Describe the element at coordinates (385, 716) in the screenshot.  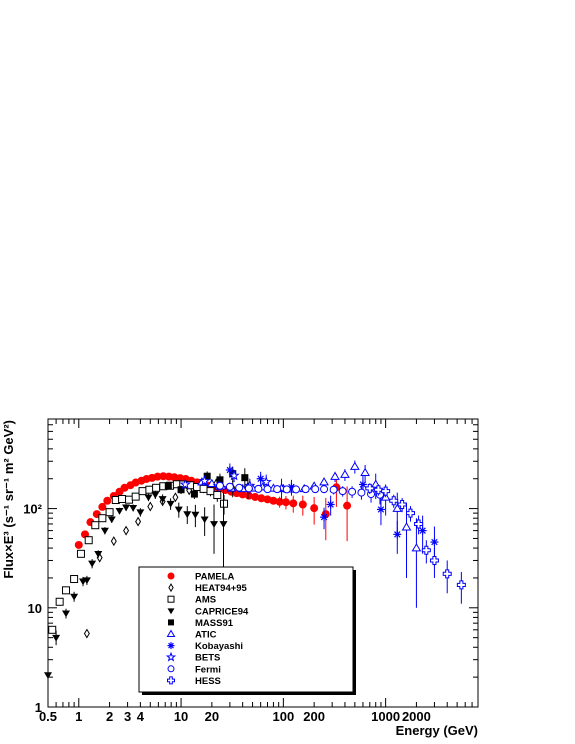
I see `x-tick-label: 1000` at that location.